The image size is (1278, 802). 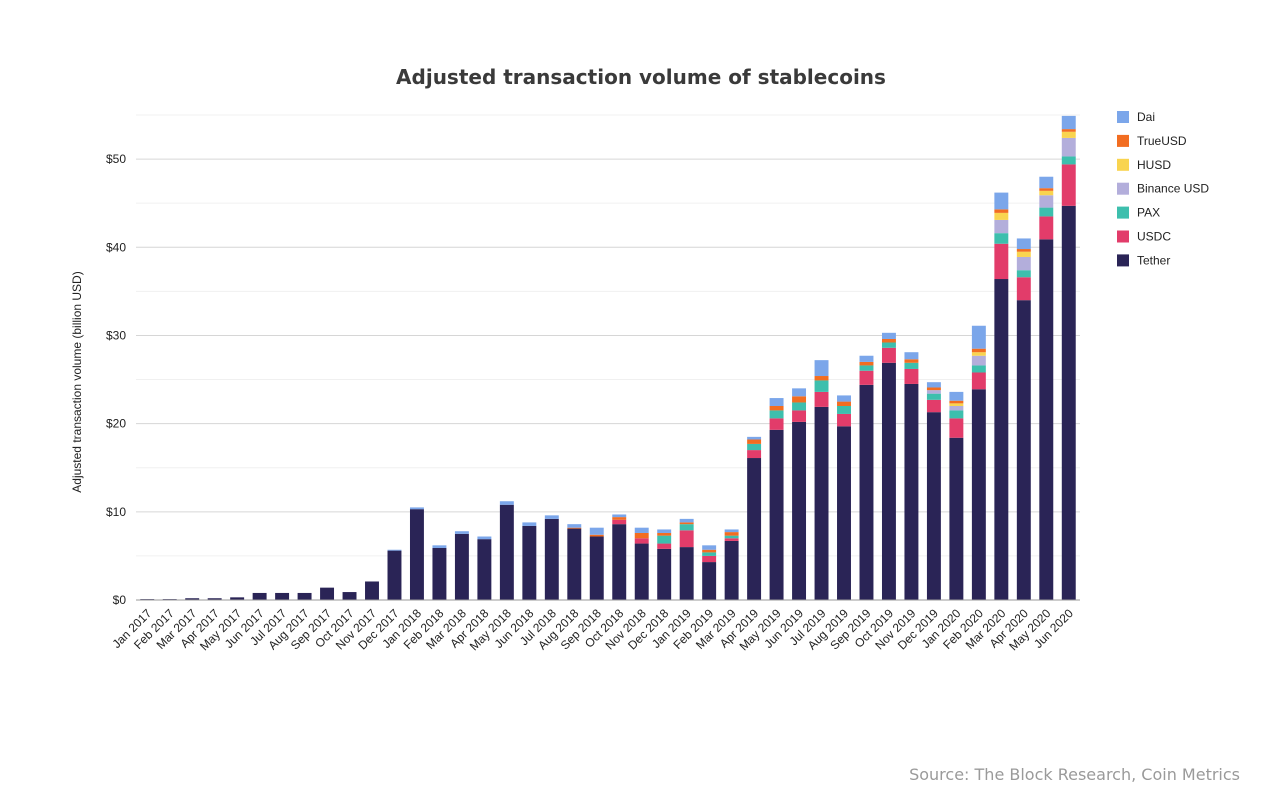 What do you see at coordinates (116, 247) in the screenshot?
I see `y-tick-label: $40` at bounding box center [116, 247].